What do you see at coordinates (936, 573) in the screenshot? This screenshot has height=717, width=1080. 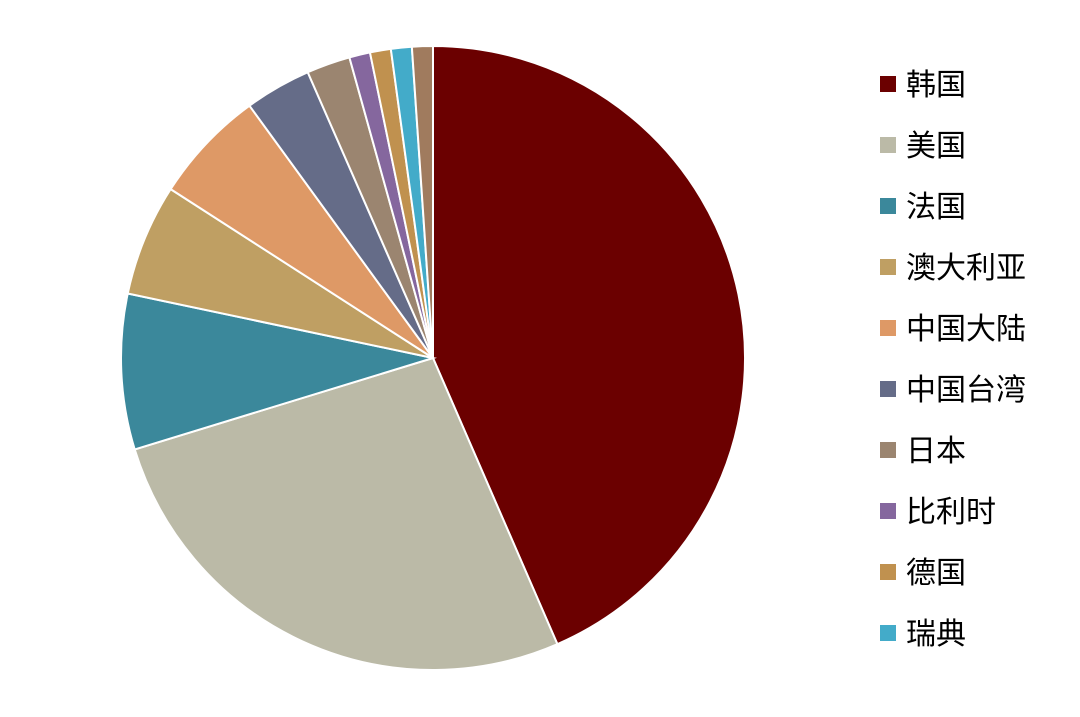 I see `legend-label-8: 德国` at bounding box center [936, 573].